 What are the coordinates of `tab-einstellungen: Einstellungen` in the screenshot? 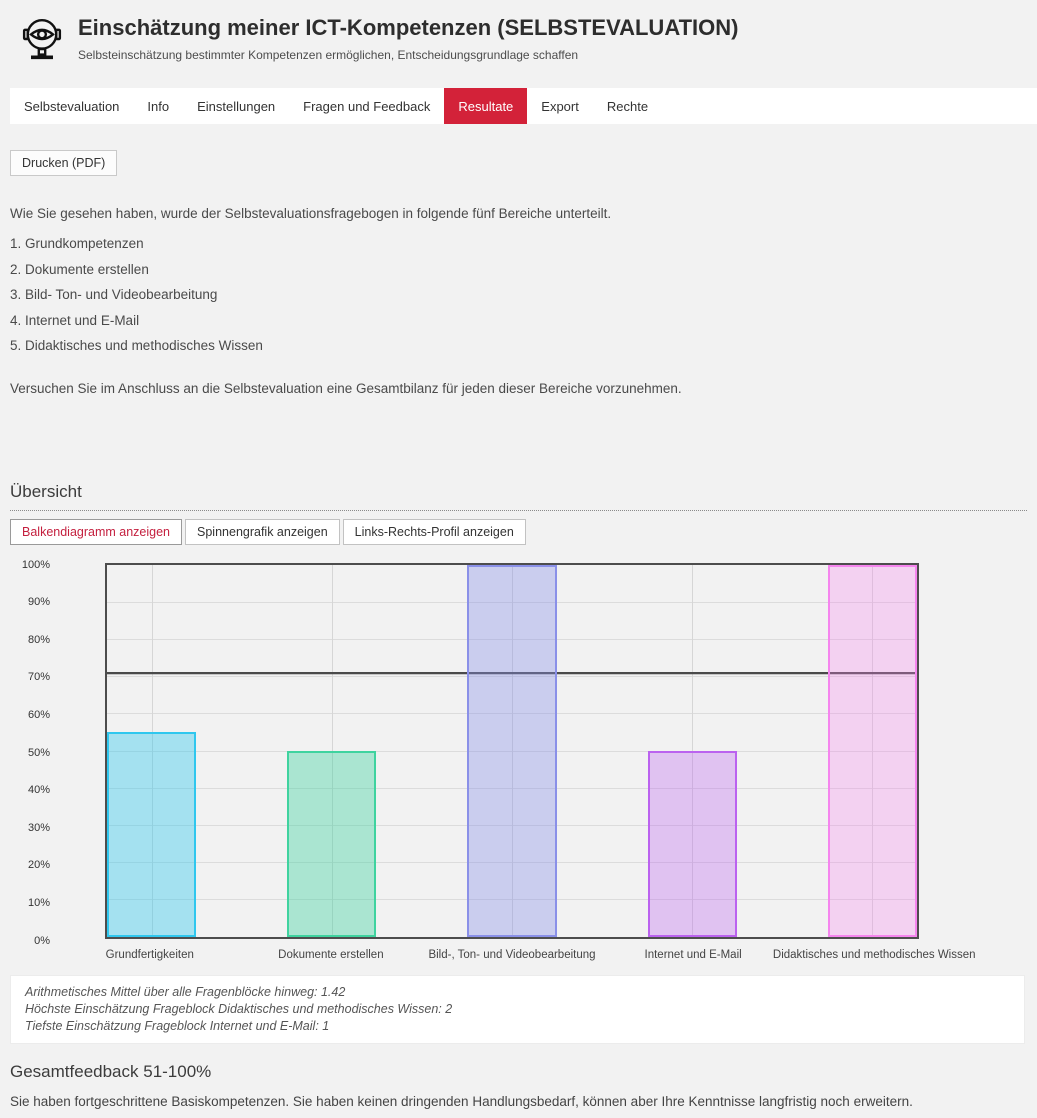 It's located at (236, 106).